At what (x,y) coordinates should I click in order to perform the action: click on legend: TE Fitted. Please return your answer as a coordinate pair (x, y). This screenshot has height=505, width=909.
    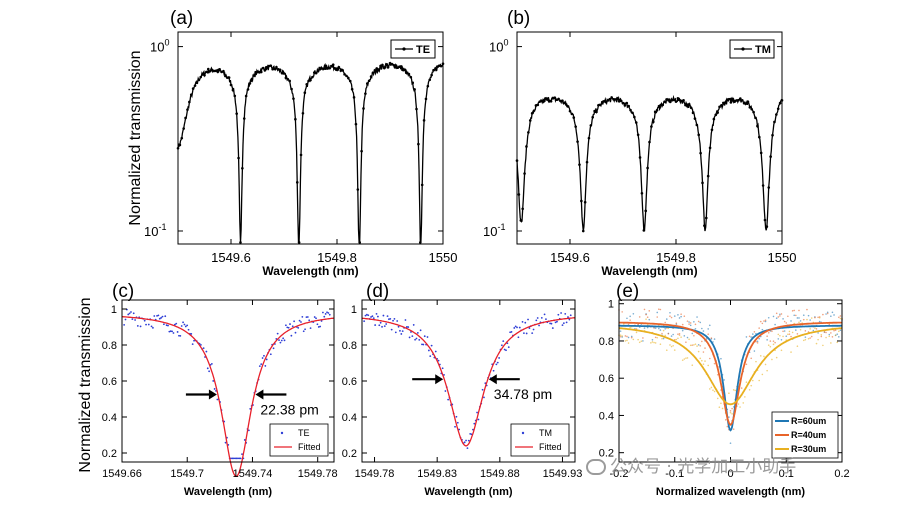
    Looking at the image, I should click on (299, 440).